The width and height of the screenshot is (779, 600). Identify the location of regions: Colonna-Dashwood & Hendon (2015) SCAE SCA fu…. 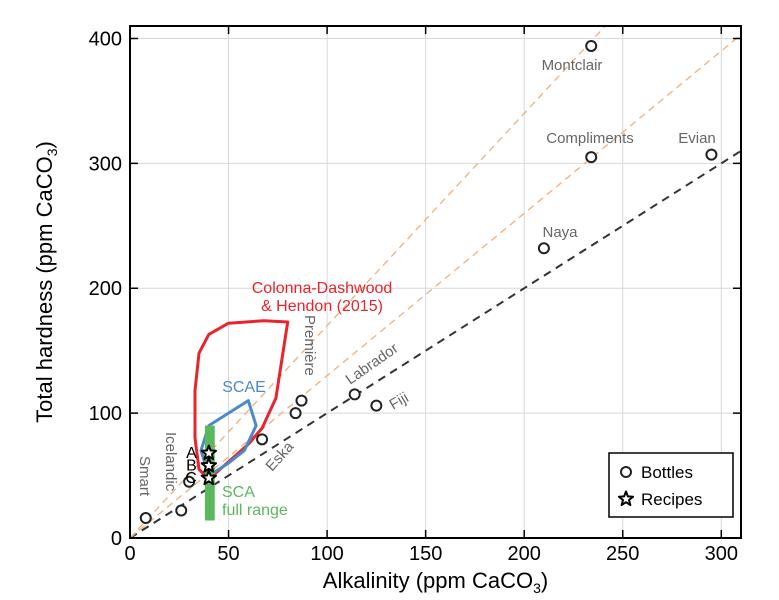
(293, 400).